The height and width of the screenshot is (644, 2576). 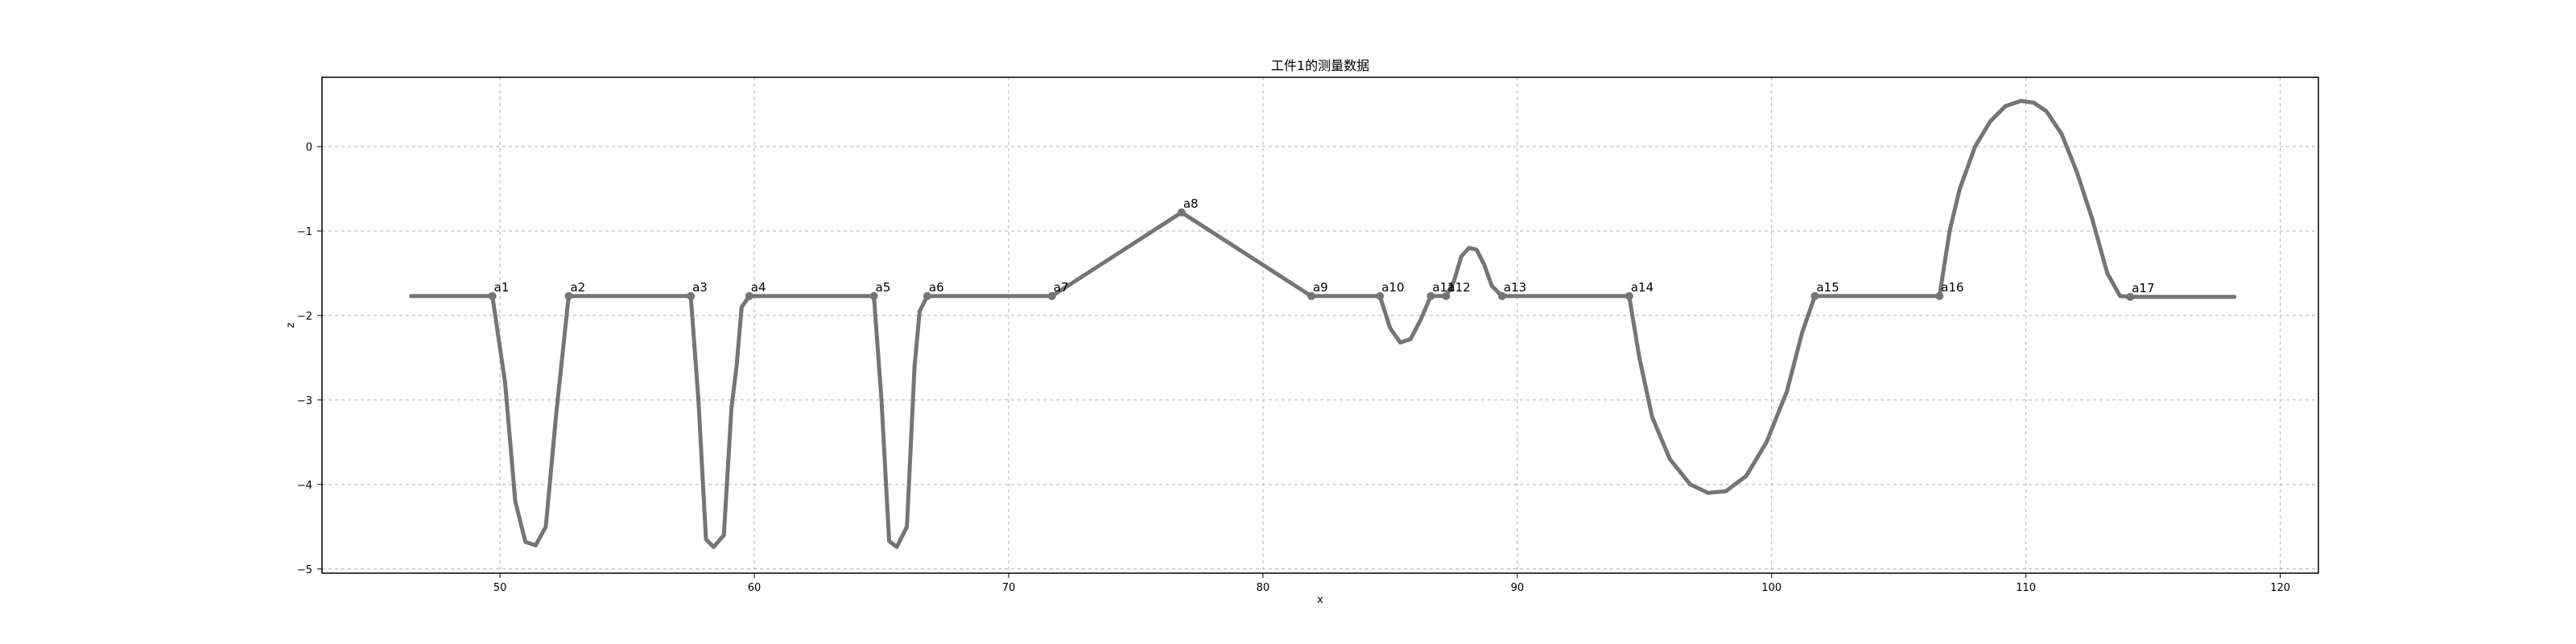 I want to click on chart-title: 工件1的测量数据, so click(x=1320, y=65).